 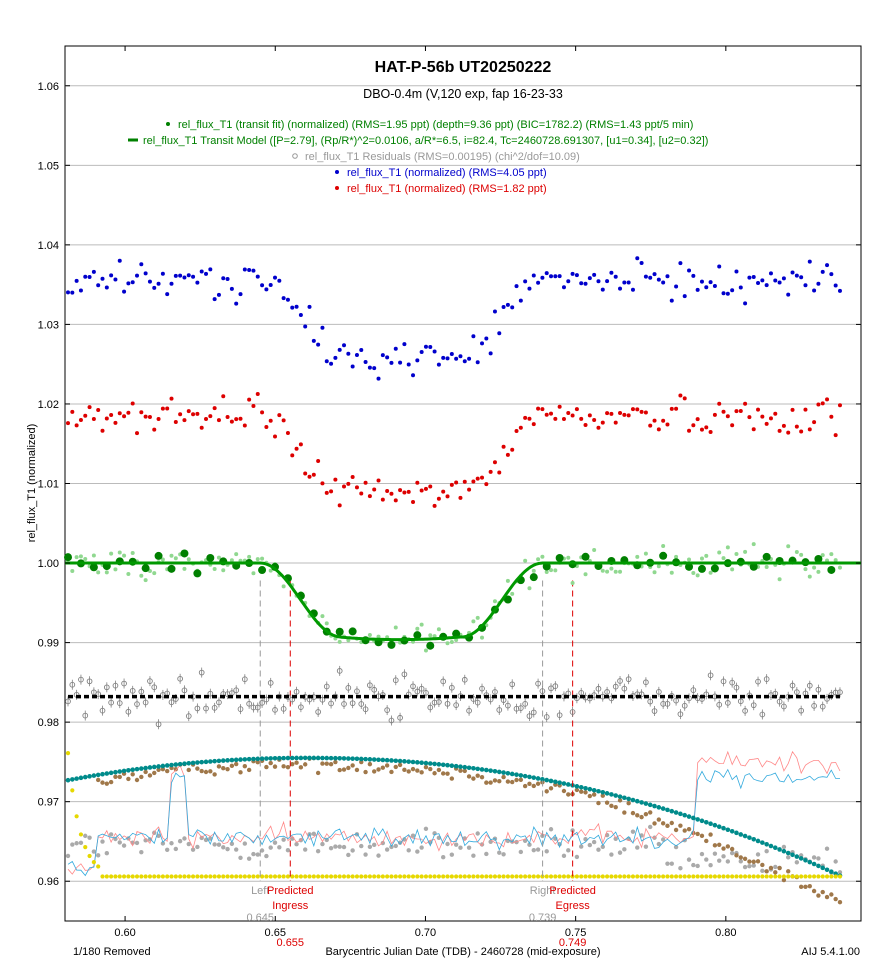 I want to click on x-tick-label: 0.65, so click(x=275, y=933).